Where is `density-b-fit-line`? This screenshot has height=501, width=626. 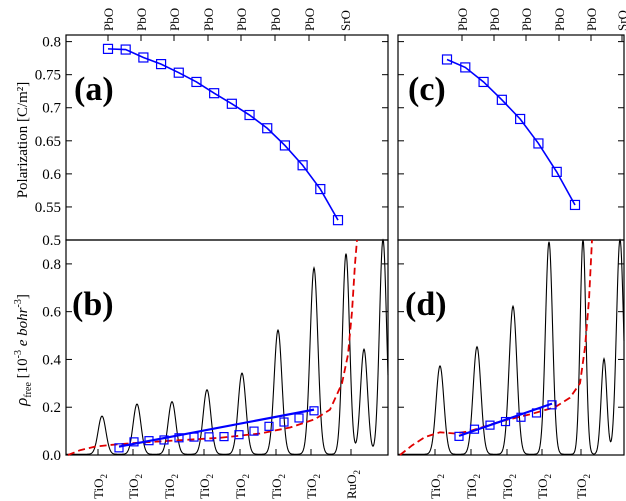 density-b-fit-line is located at coordinates (216, 428).